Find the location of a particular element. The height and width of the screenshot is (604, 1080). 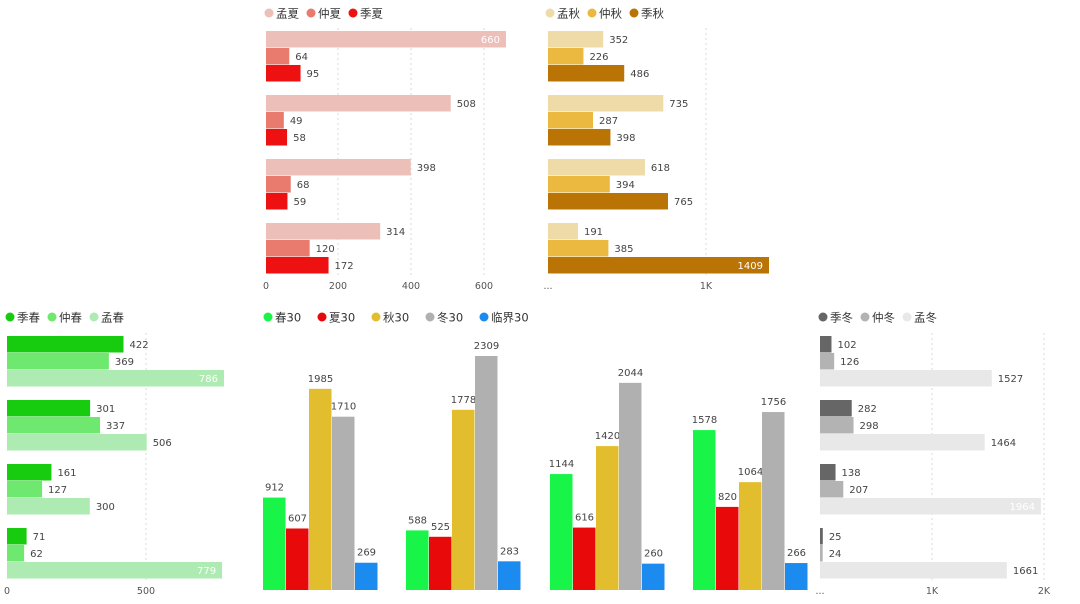

data-label-summer-0-0: 660 is located at coordinates (490, 40).